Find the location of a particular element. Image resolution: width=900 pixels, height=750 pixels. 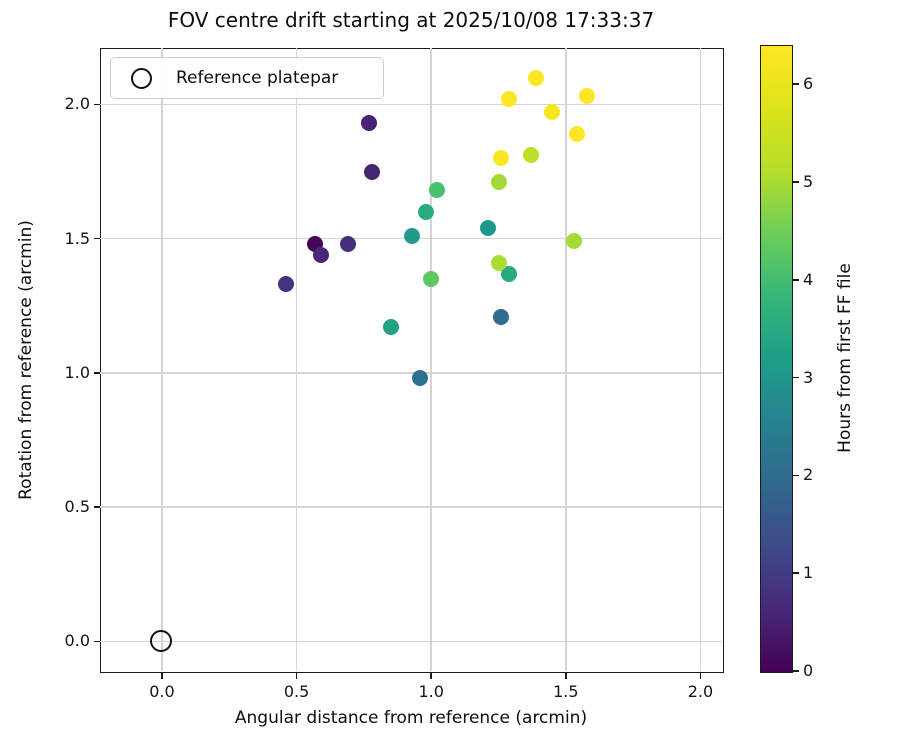

colorbar-tick-label: 2 is located at coordinates (808, 475).